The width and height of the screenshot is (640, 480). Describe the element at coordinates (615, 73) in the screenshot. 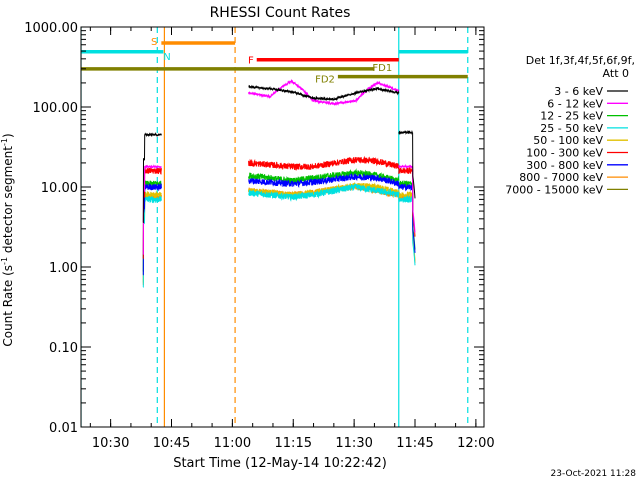

I see `legend-header-2: Att 0` at that location.